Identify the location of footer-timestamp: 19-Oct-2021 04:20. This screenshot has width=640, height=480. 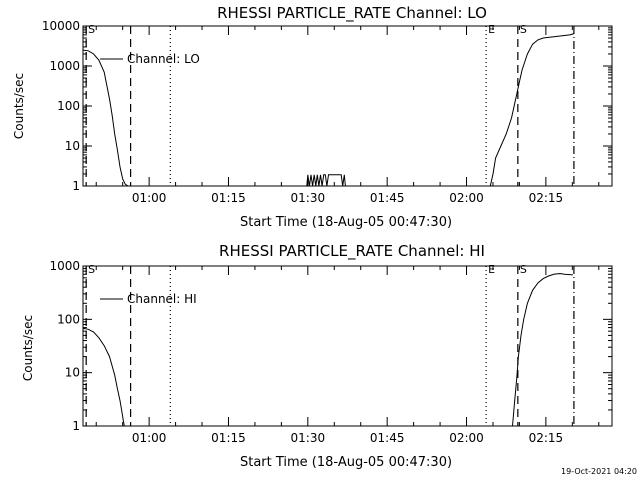
(599, 471).